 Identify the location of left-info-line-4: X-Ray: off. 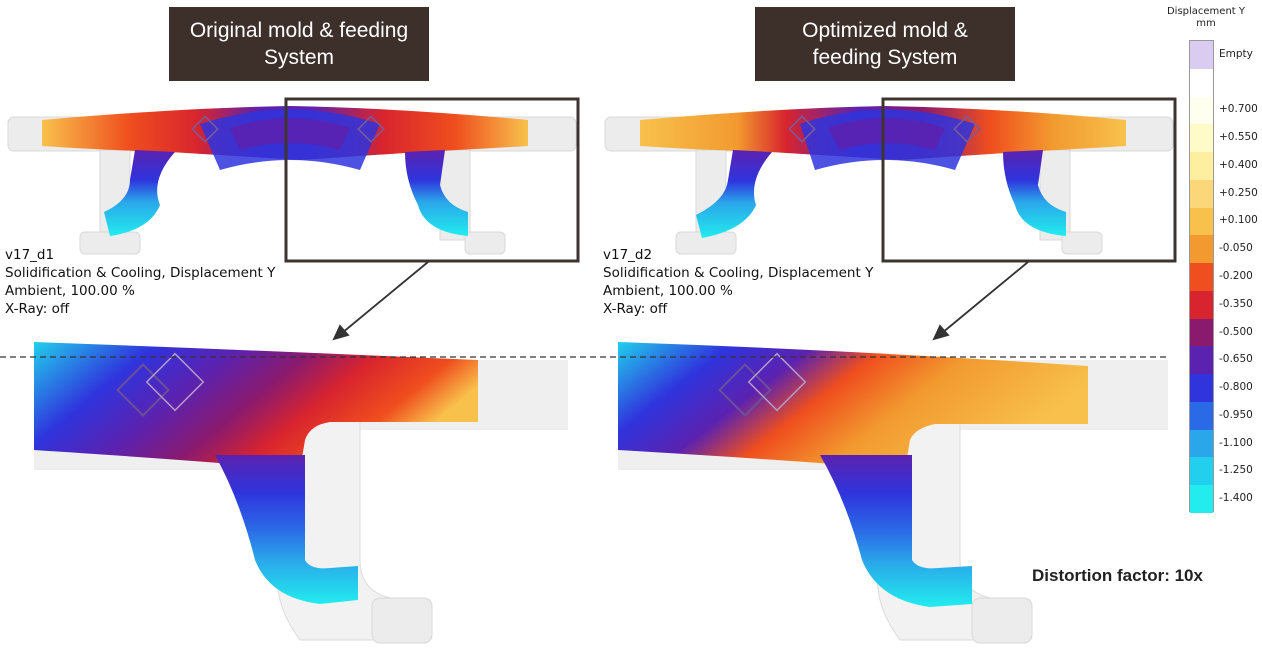
(37, 309).